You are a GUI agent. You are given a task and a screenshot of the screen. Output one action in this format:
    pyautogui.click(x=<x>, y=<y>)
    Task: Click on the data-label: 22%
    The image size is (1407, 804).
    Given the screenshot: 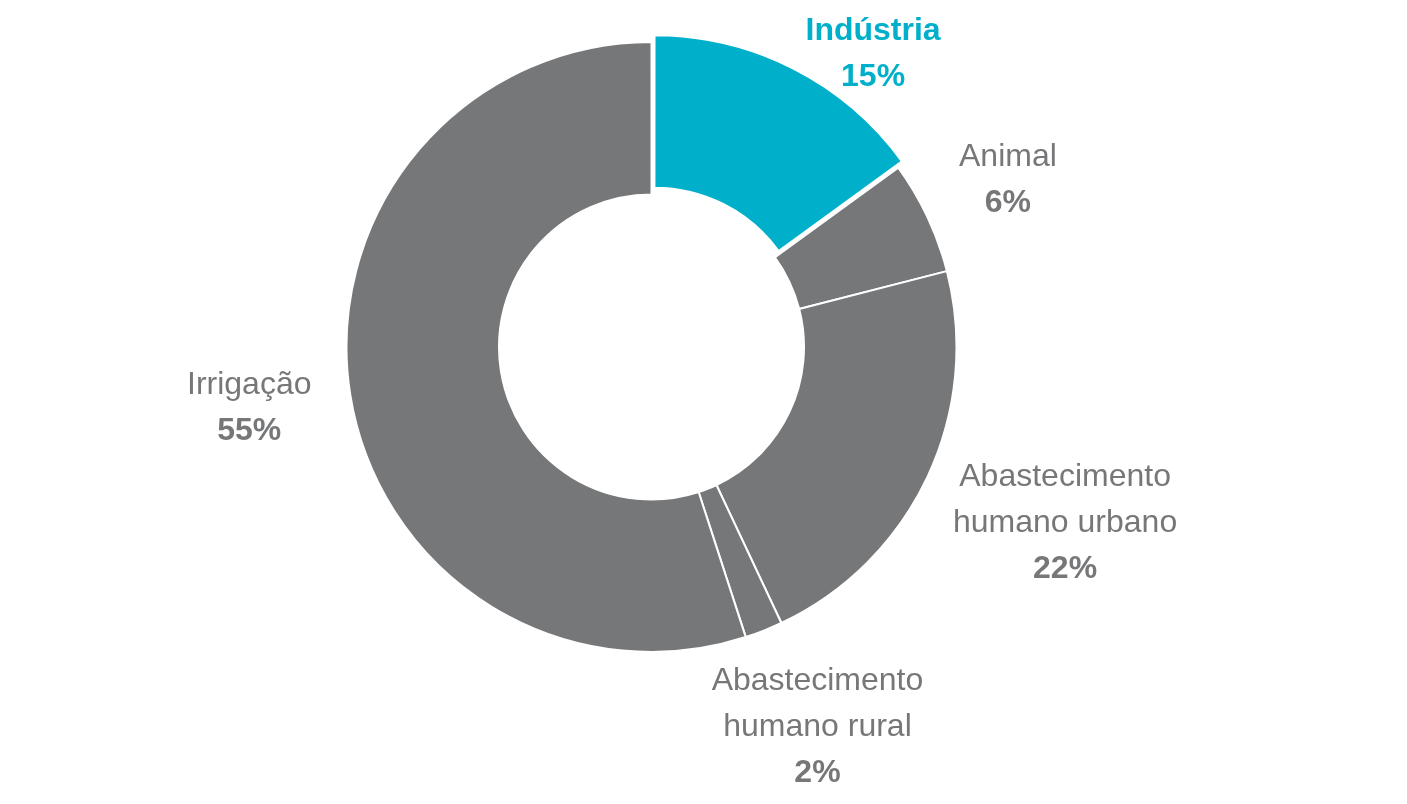 What is the action you would take?
    pyautogui.click(x=1065, y=567)
    